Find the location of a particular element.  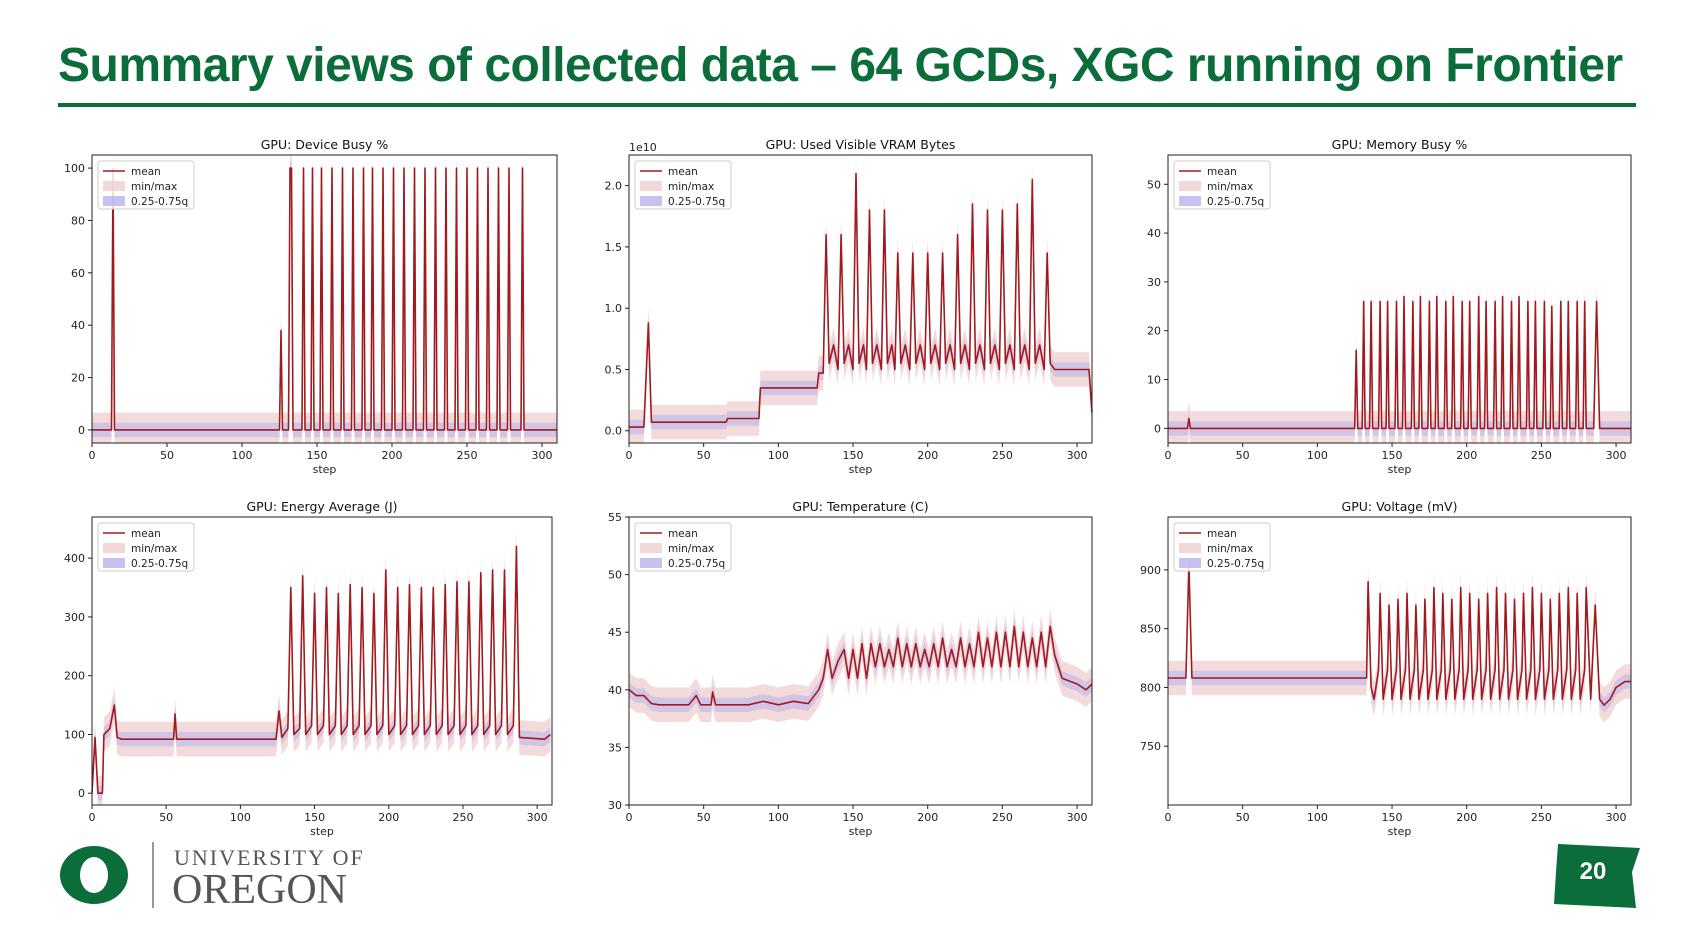

y-tick-label: 800 is located at coordinates (1150, 687).